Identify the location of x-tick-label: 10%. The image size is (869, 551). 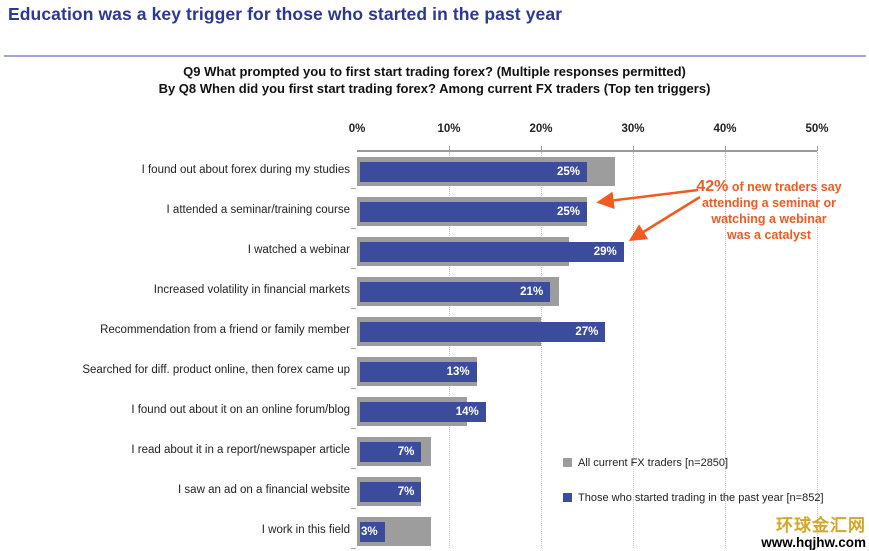
(449, 129).